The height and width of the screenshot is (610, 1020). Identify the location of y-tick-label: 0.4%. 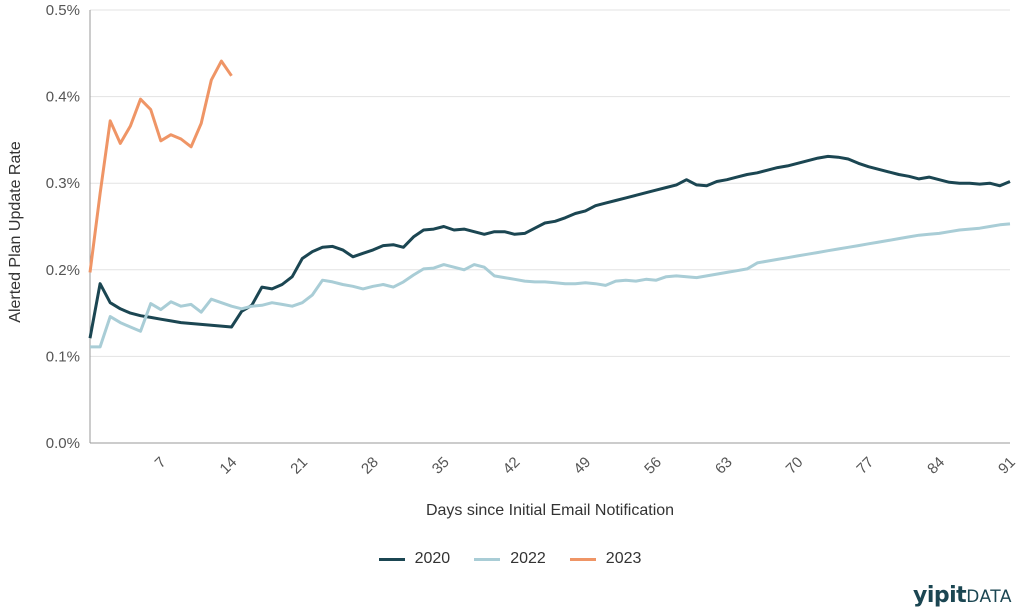
(63, 97).